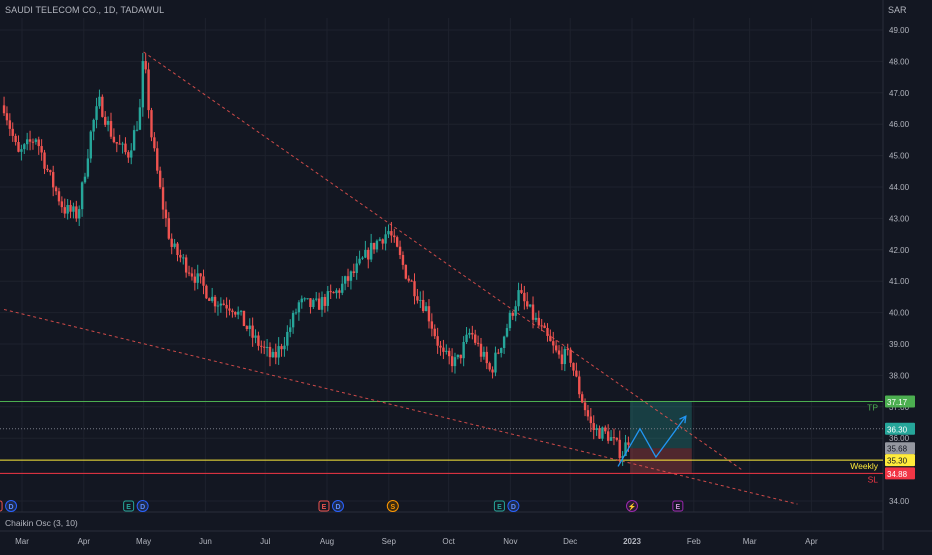 The image size is (932, 555). I want to click on price-tick-label: 34.00, so click(899, 501).